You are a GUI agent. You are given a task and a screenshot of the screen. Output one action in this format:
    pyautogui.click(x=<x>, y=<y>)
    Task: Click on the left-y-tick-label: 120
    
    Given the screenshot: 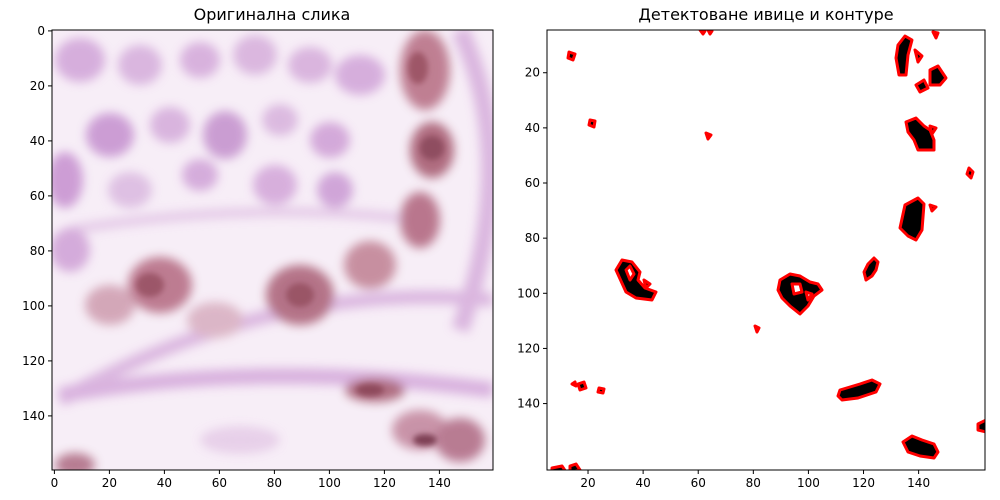 What is the action you would take?
    pyautogui.click(x=33, y=361)
    